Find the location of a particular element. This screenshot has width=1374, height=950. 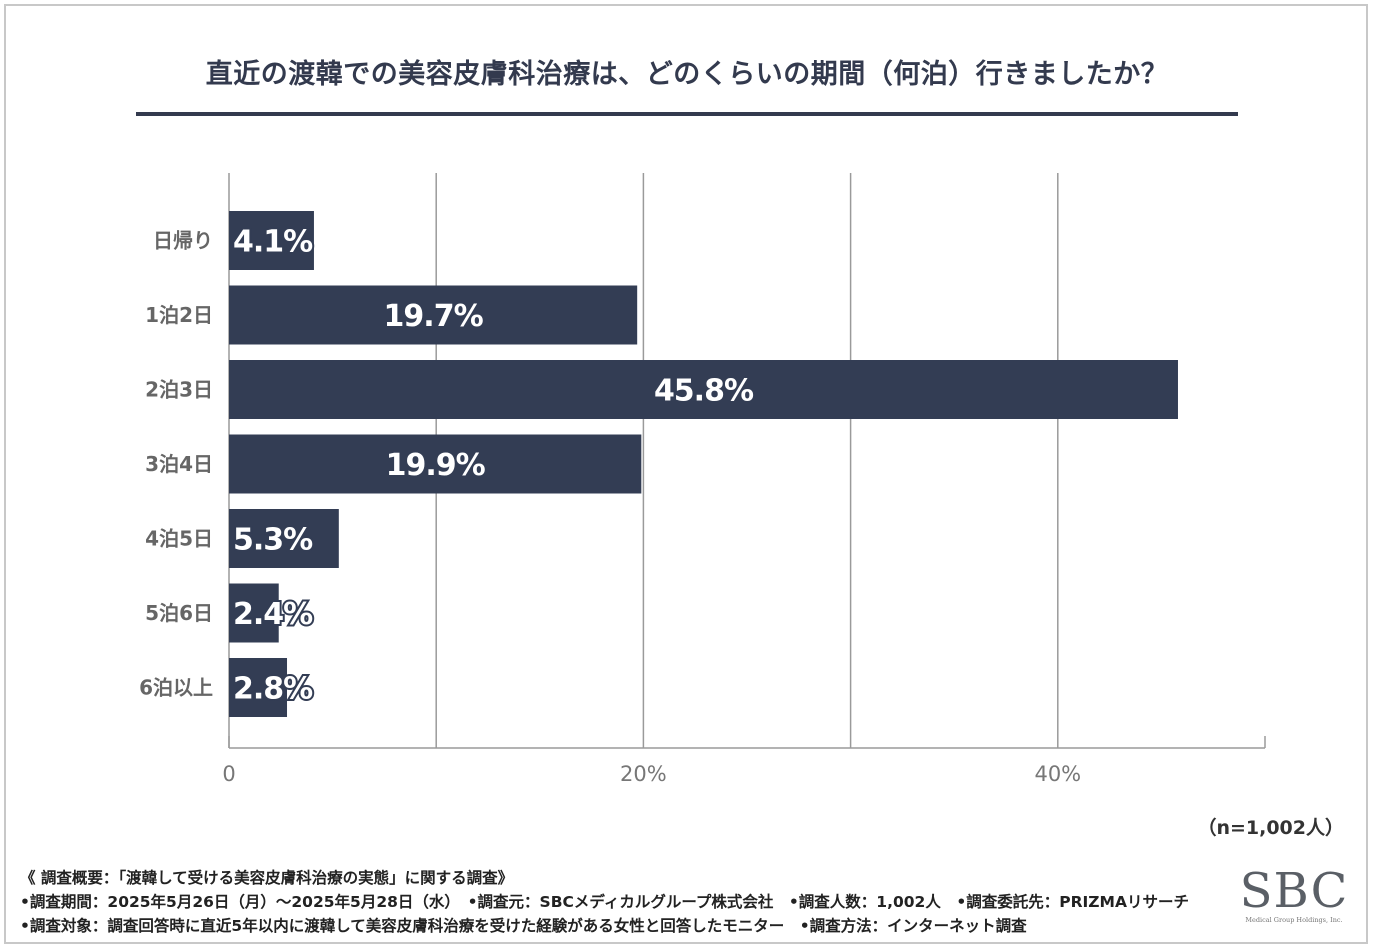

value-label: 45.8% is located at coordinates (704, 391).